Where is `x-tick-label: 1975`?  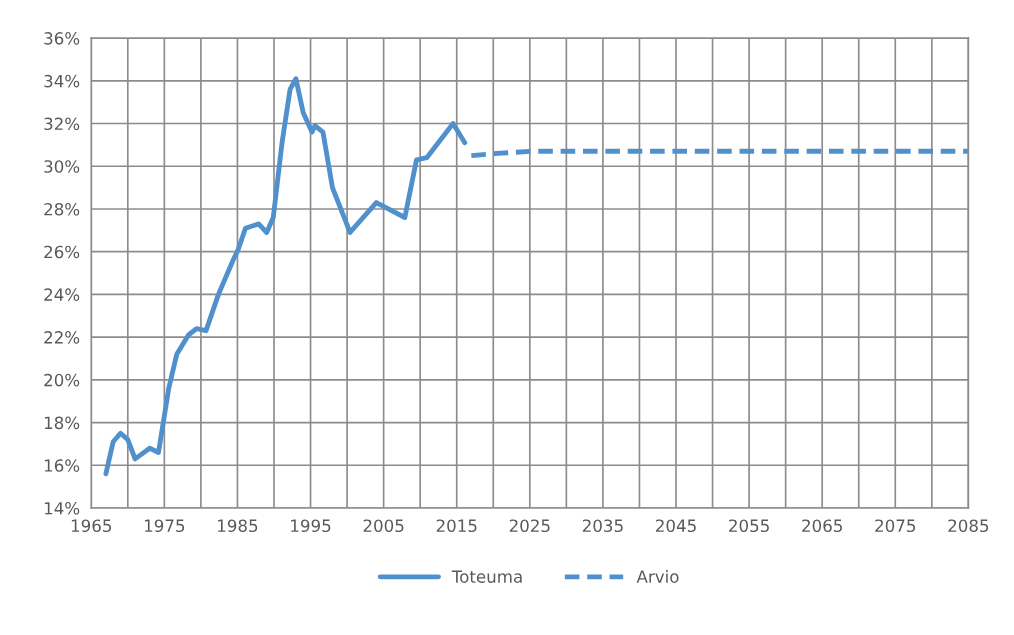
x-tick-label: 1975 is located at coordinates (164, 526).